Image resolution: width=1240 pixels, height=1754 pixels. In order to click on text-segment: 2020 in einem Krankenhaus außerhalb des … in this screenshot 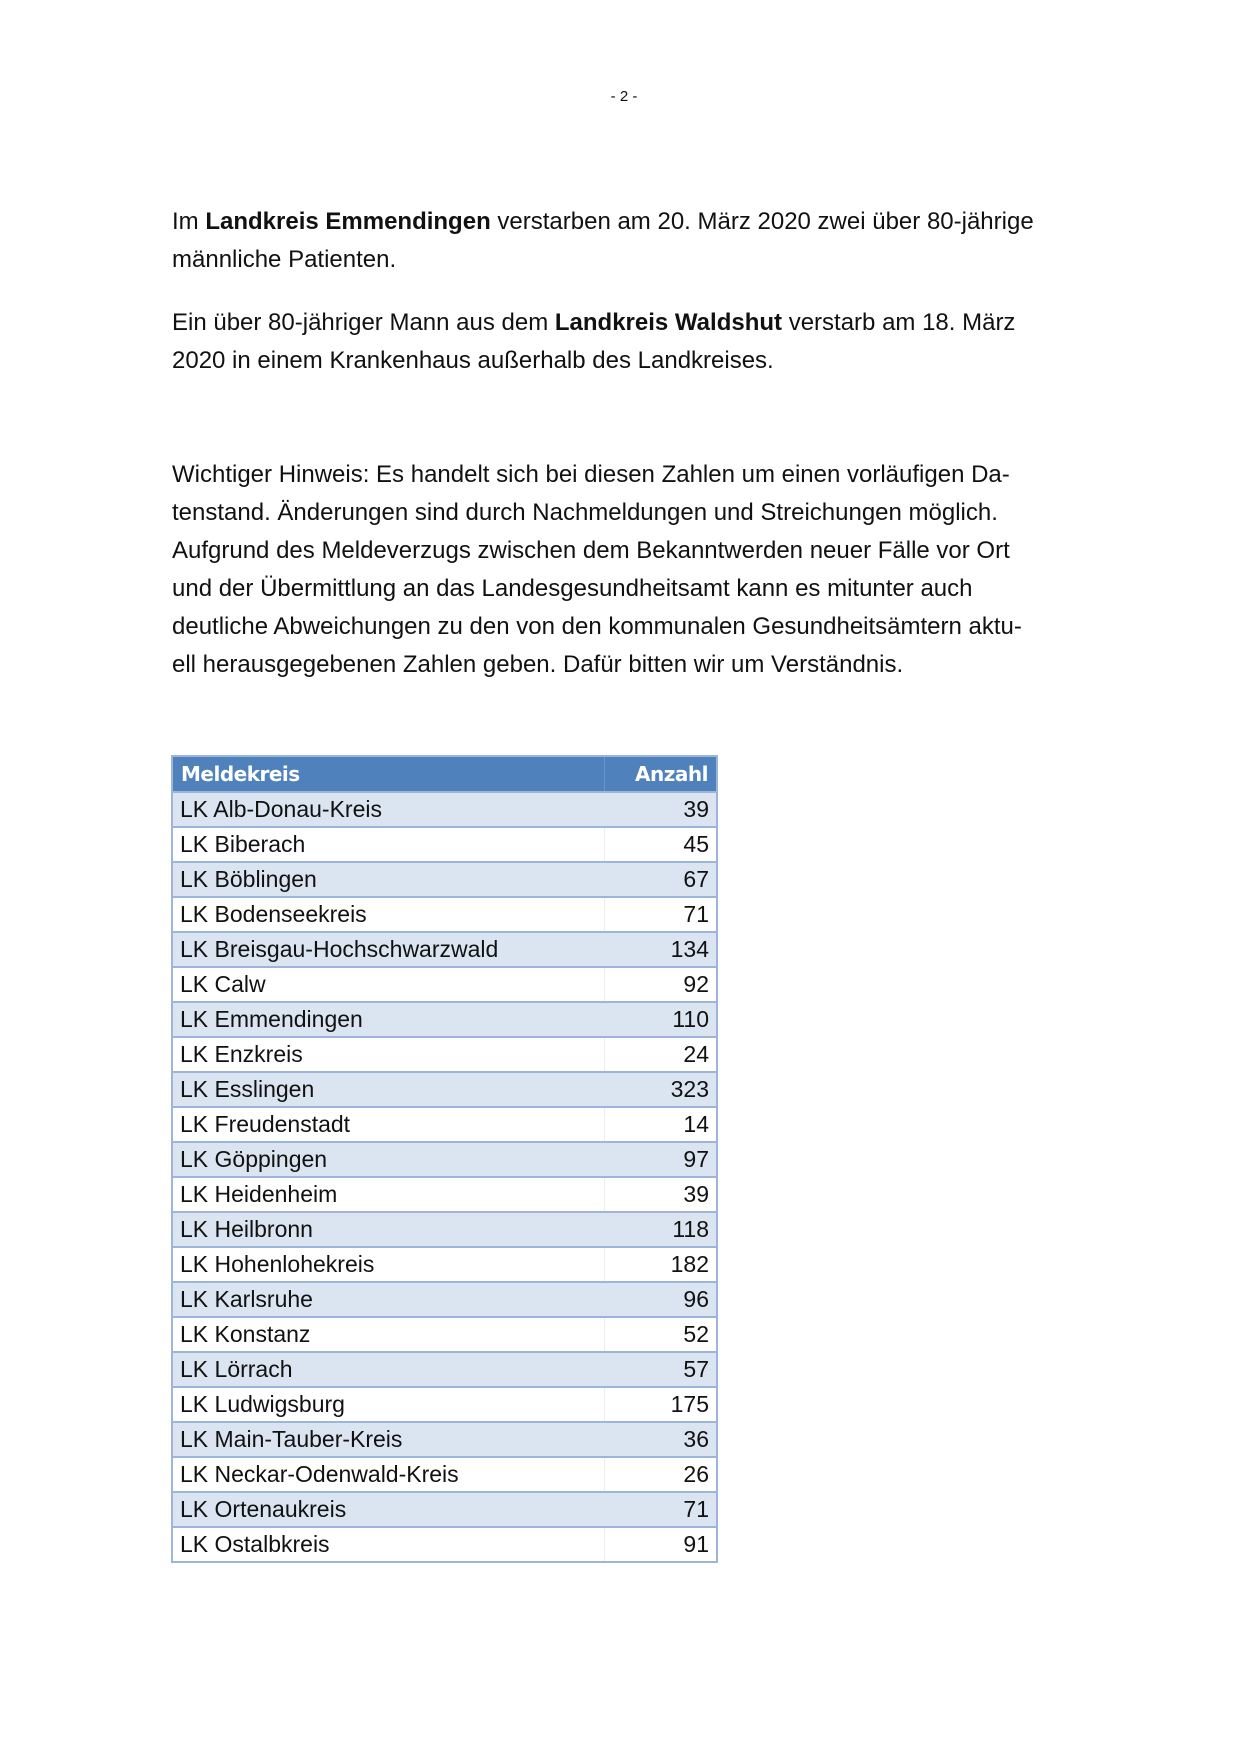, I will do `click(473, 360)`.